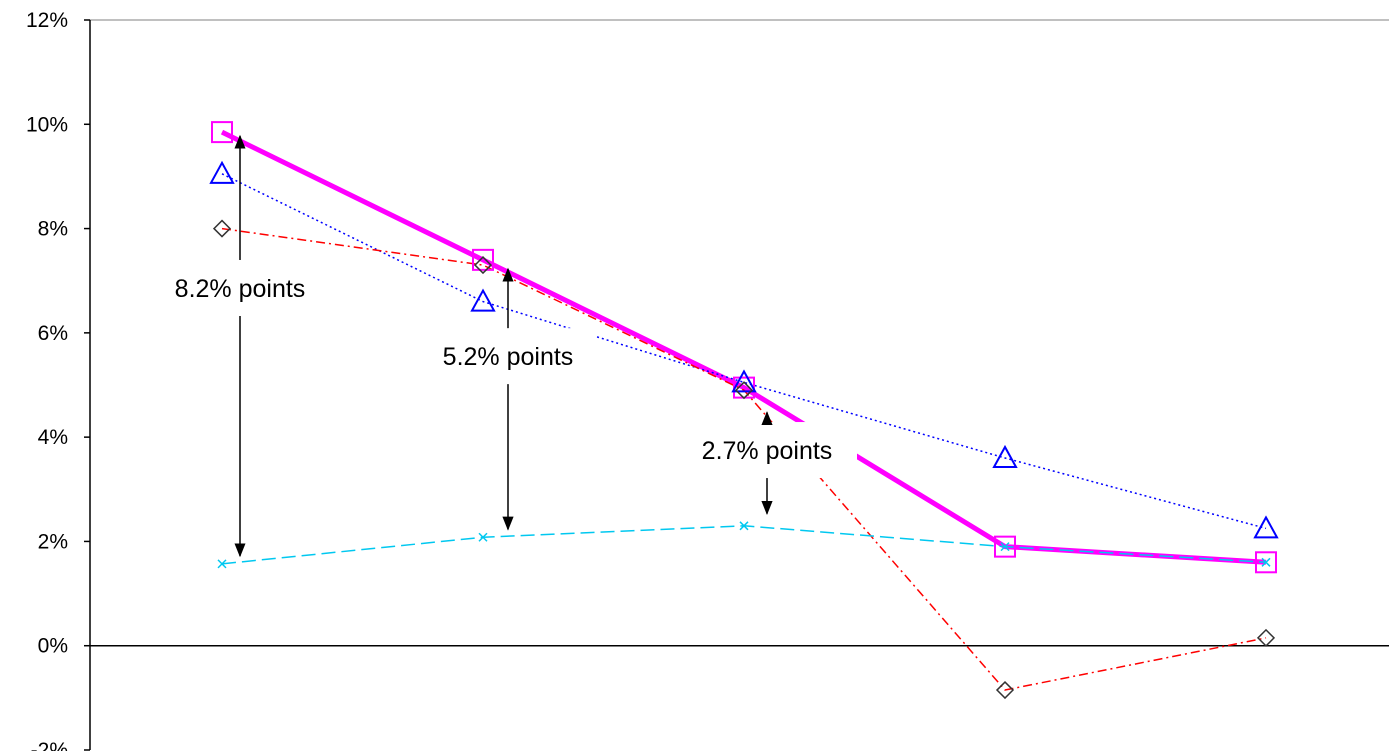 The width and height of the screenshot is (1389, 751). I want to click on y-tick-label: -2%, so click(49, 745).